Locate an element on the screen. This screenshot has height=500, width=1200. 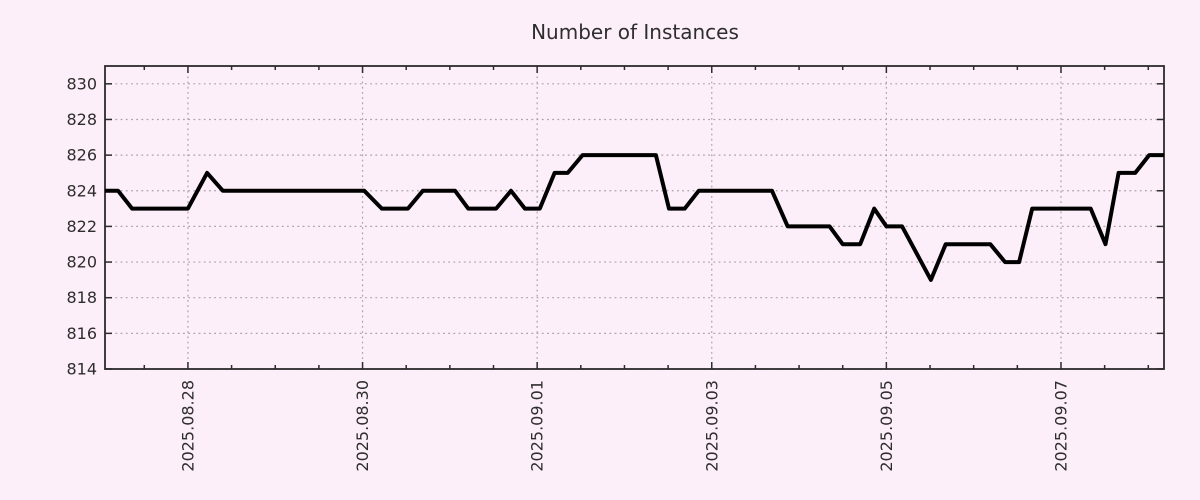
y-tick-label: 818 is located at coordinates (81, 297).